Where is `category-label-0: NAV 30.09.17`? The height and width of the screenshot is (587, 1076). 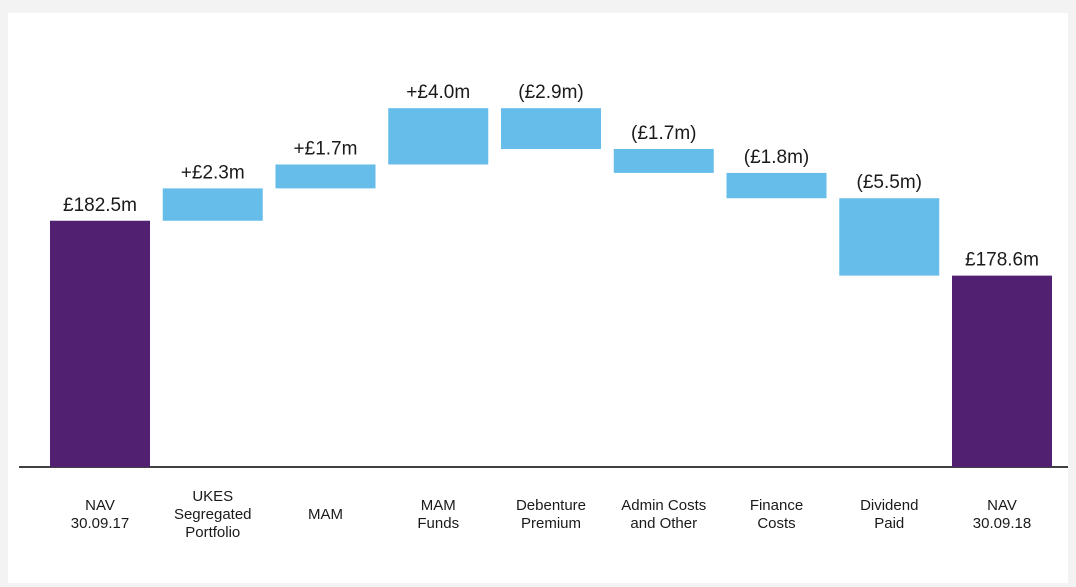
category-label-0: NAV 30.09.17 is located at coordinates (100, 514).